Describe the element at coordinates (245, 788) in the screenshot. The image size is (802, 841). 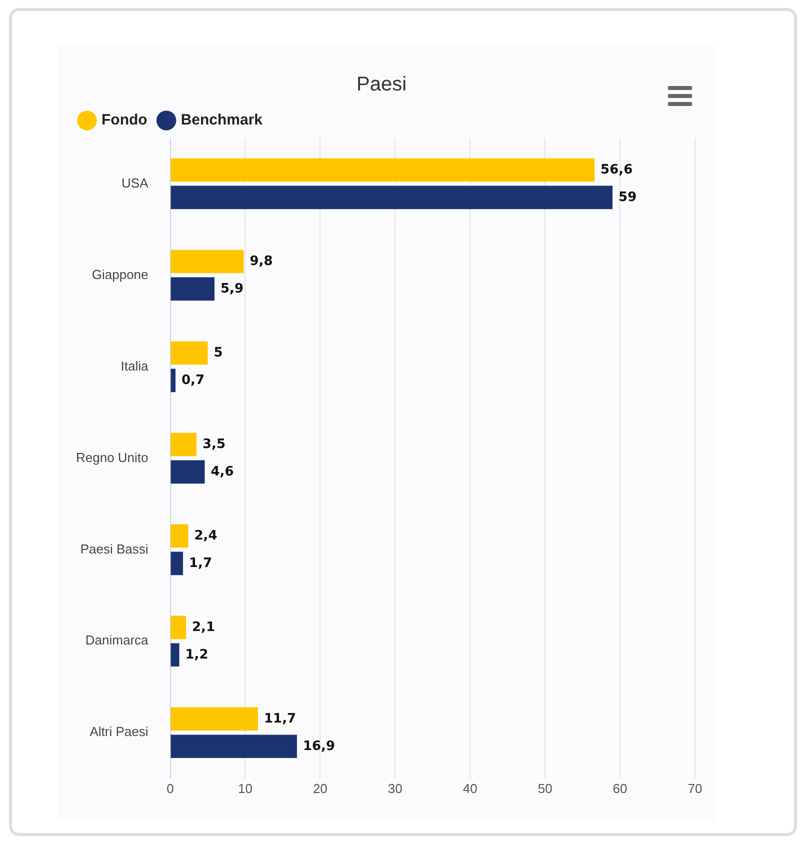
I see `x-tick-label: 10` at that location.